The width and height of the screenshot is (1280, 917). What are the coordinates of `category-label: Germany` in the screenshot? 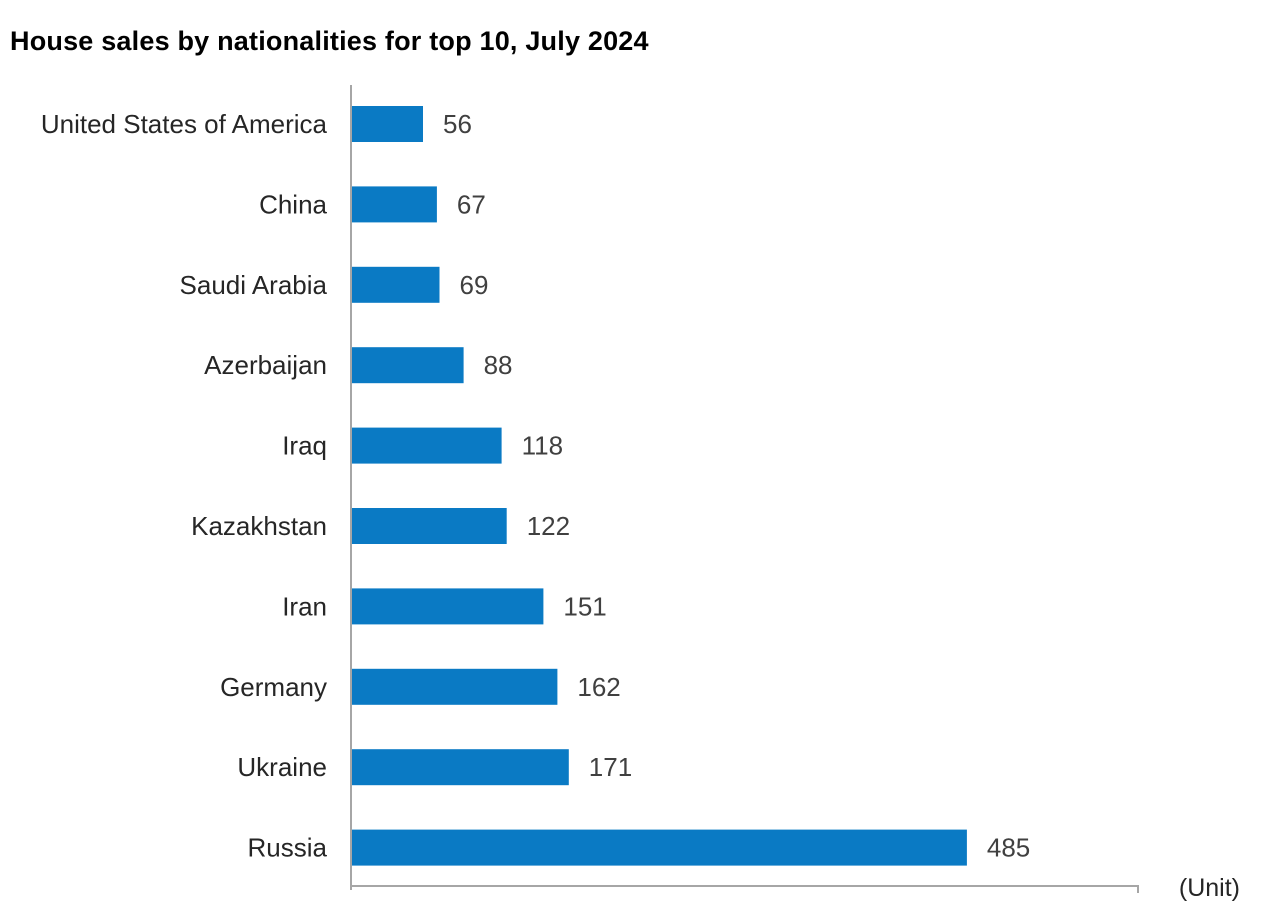 It's located at (273, 687).